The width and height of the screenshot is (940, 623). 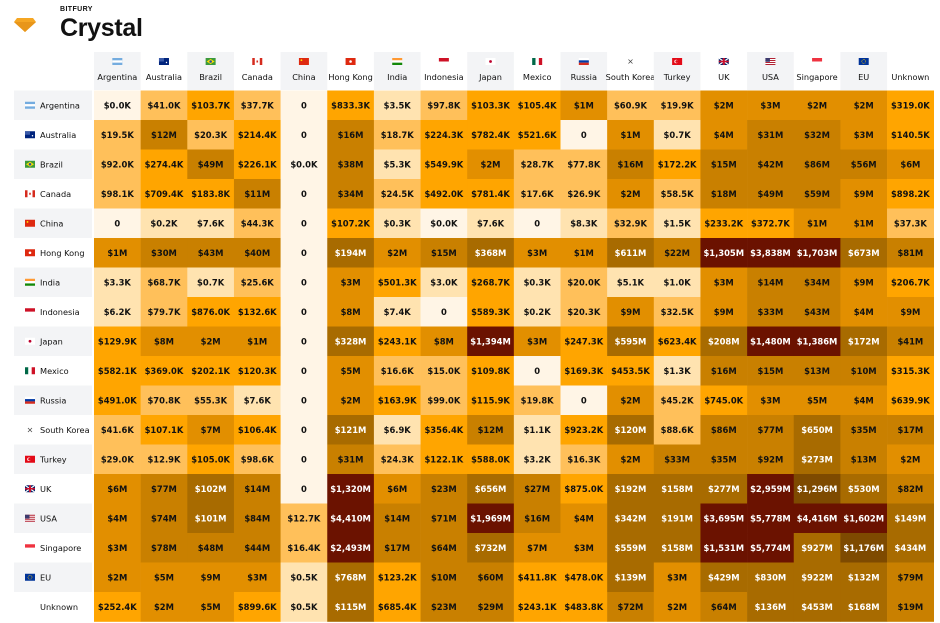 I want to click on cell-label: $491.0K, so click(x=117, y=400).